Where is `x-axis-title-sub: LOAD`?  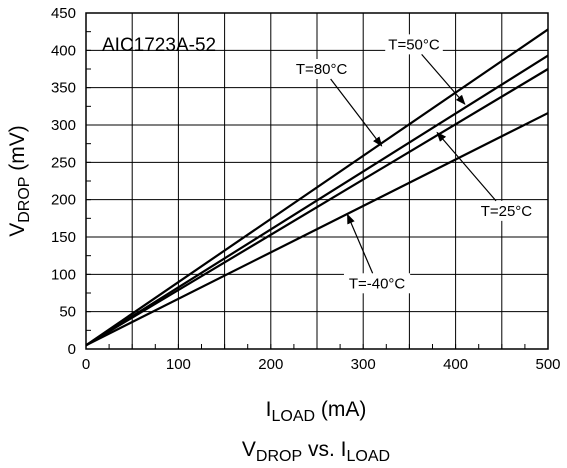 x-axis-title-sub: LOAD is located at coordinates (293, 416).